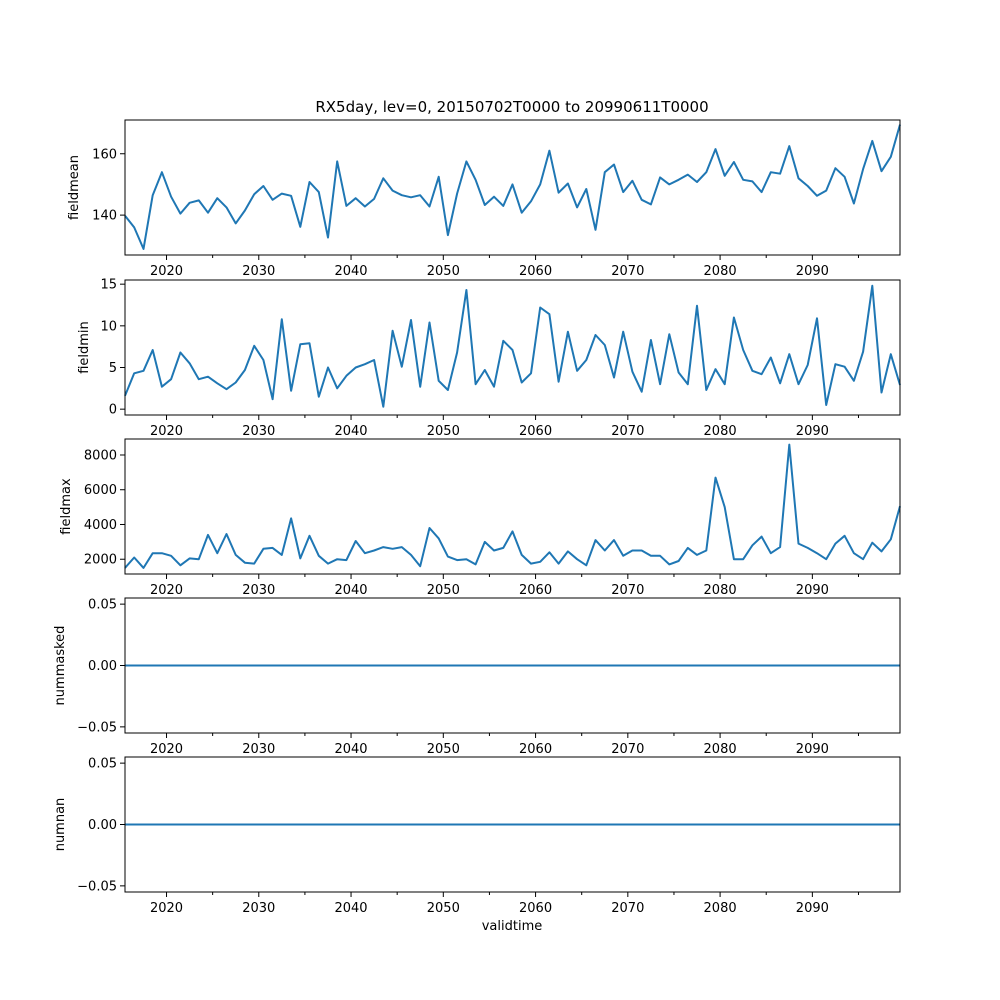  Describe the element at coordinates (84, 347) in the screenshot. I see `fieldmin-y-axis-label: fieldmin` at that location.